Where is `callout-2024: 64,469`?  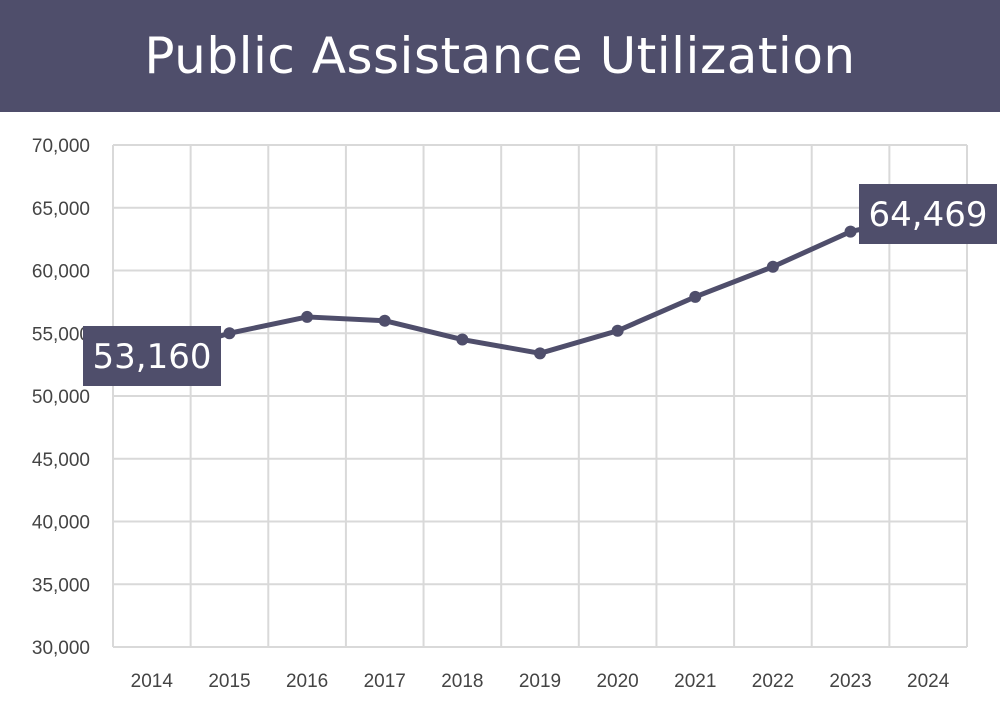
callout-2024: 64,469 is located at coordinates (928, 214).